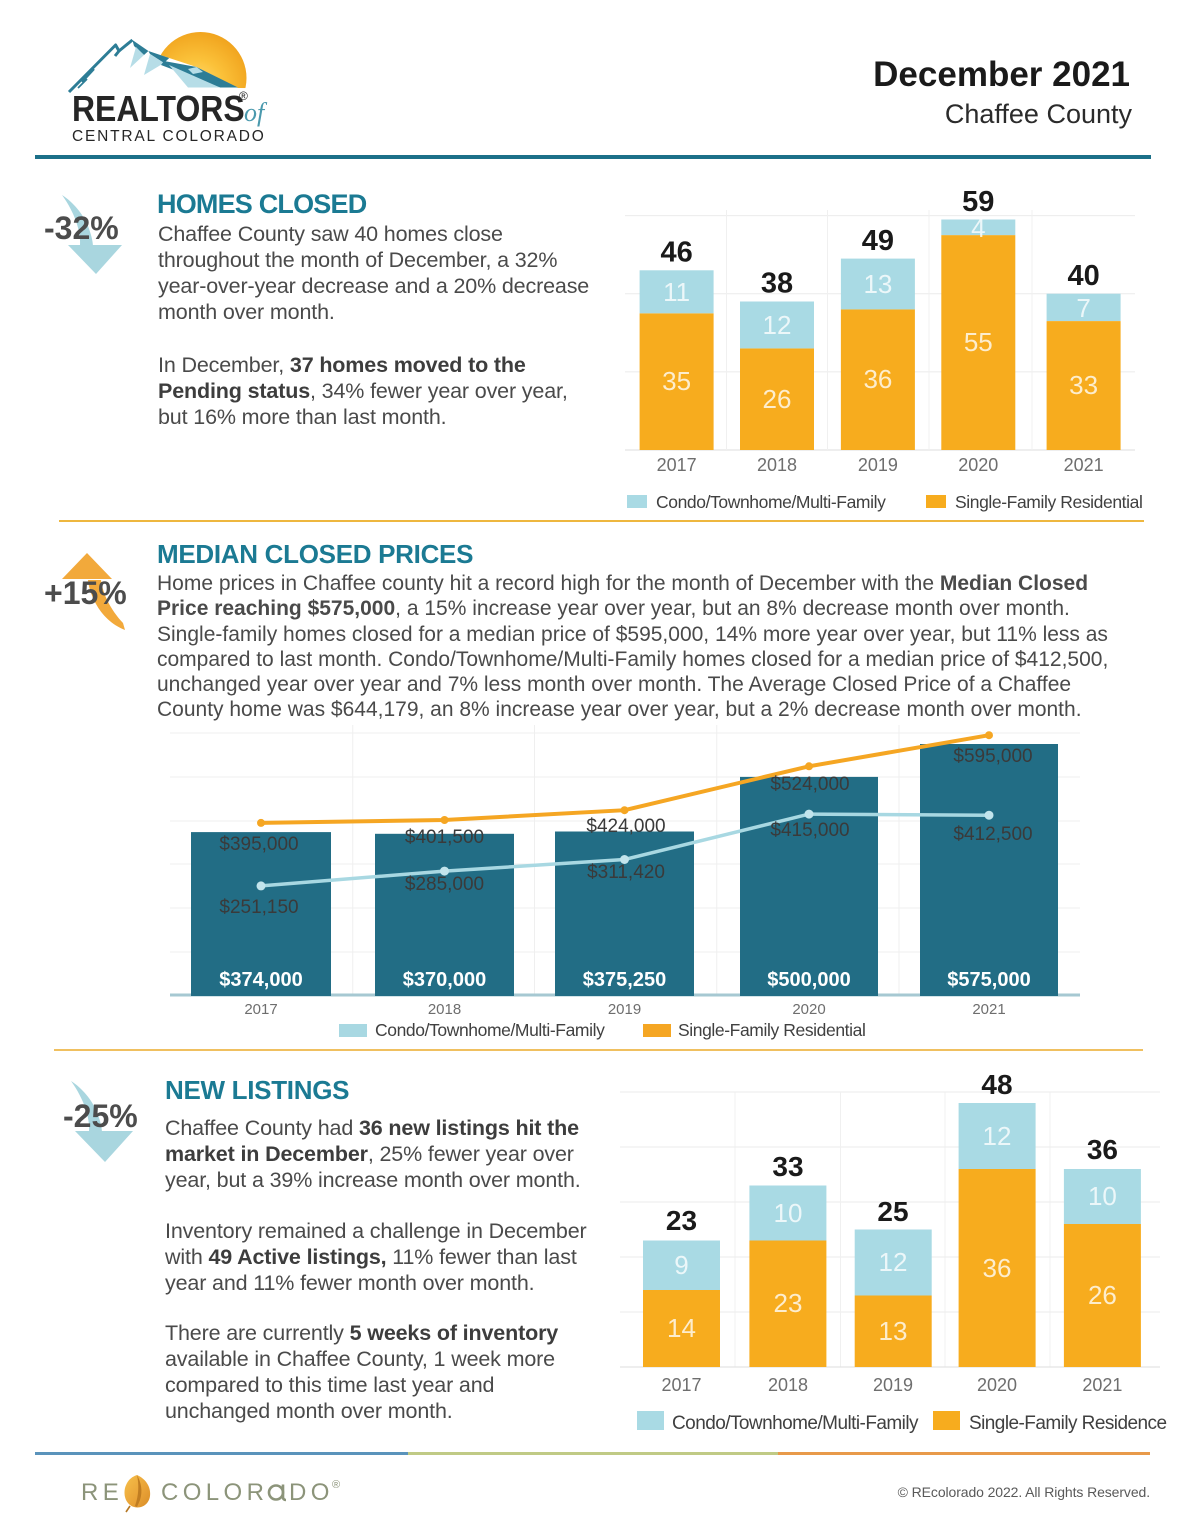 The image size is (1187, 1536). Describe the element at coordinates (1083, 276) in the screenshot. I see `svg-text: 40` at that location.